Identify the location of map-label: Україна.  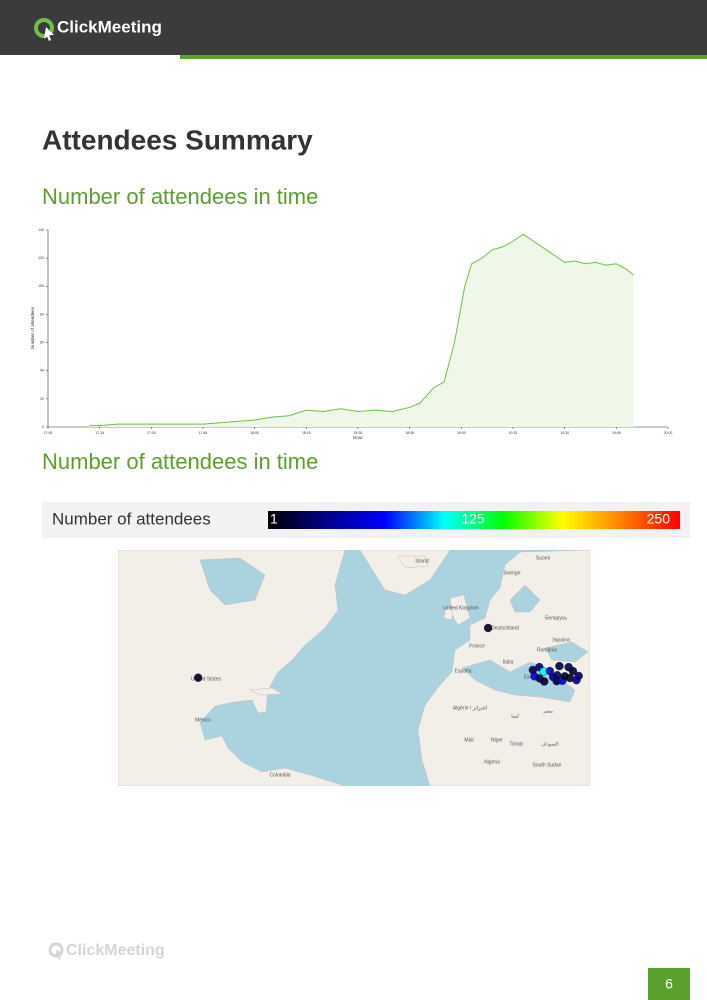
(561, 640).